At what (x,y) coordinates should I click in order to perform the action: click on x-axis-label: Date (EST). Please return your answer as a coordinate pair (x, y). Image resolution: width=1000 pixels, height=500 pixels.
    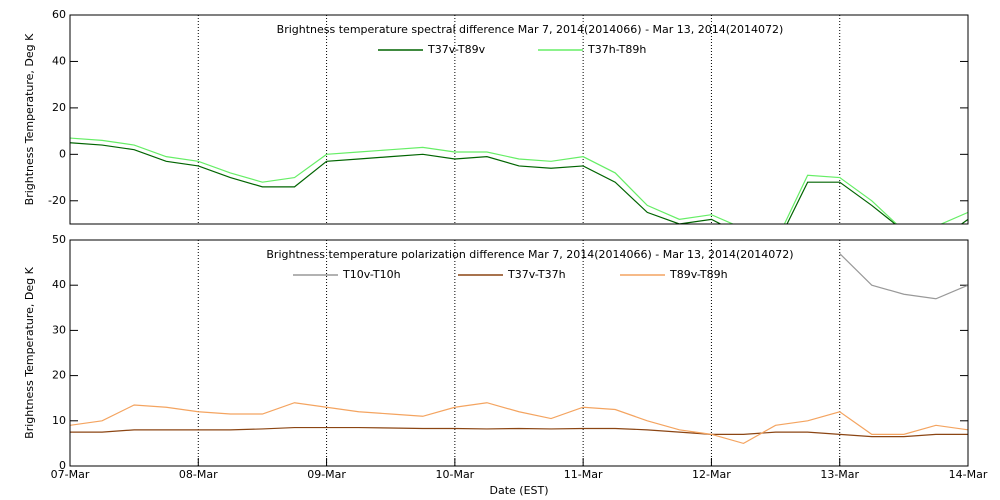
    Looking at the image, I should click on (518, 490).